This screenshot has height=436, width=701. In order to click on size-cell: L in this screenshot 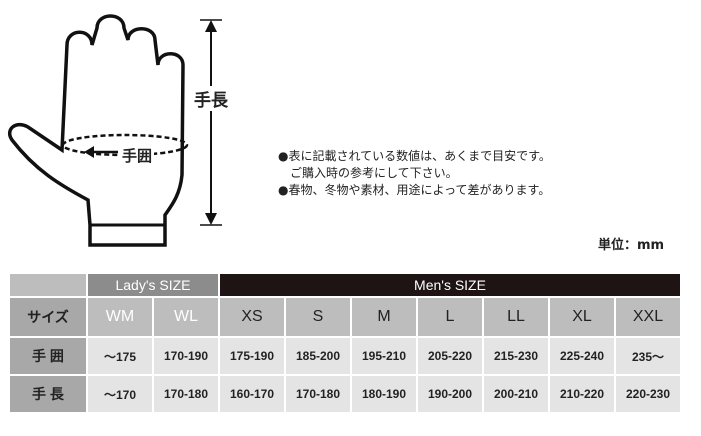, I will do `click(450, 317)`.